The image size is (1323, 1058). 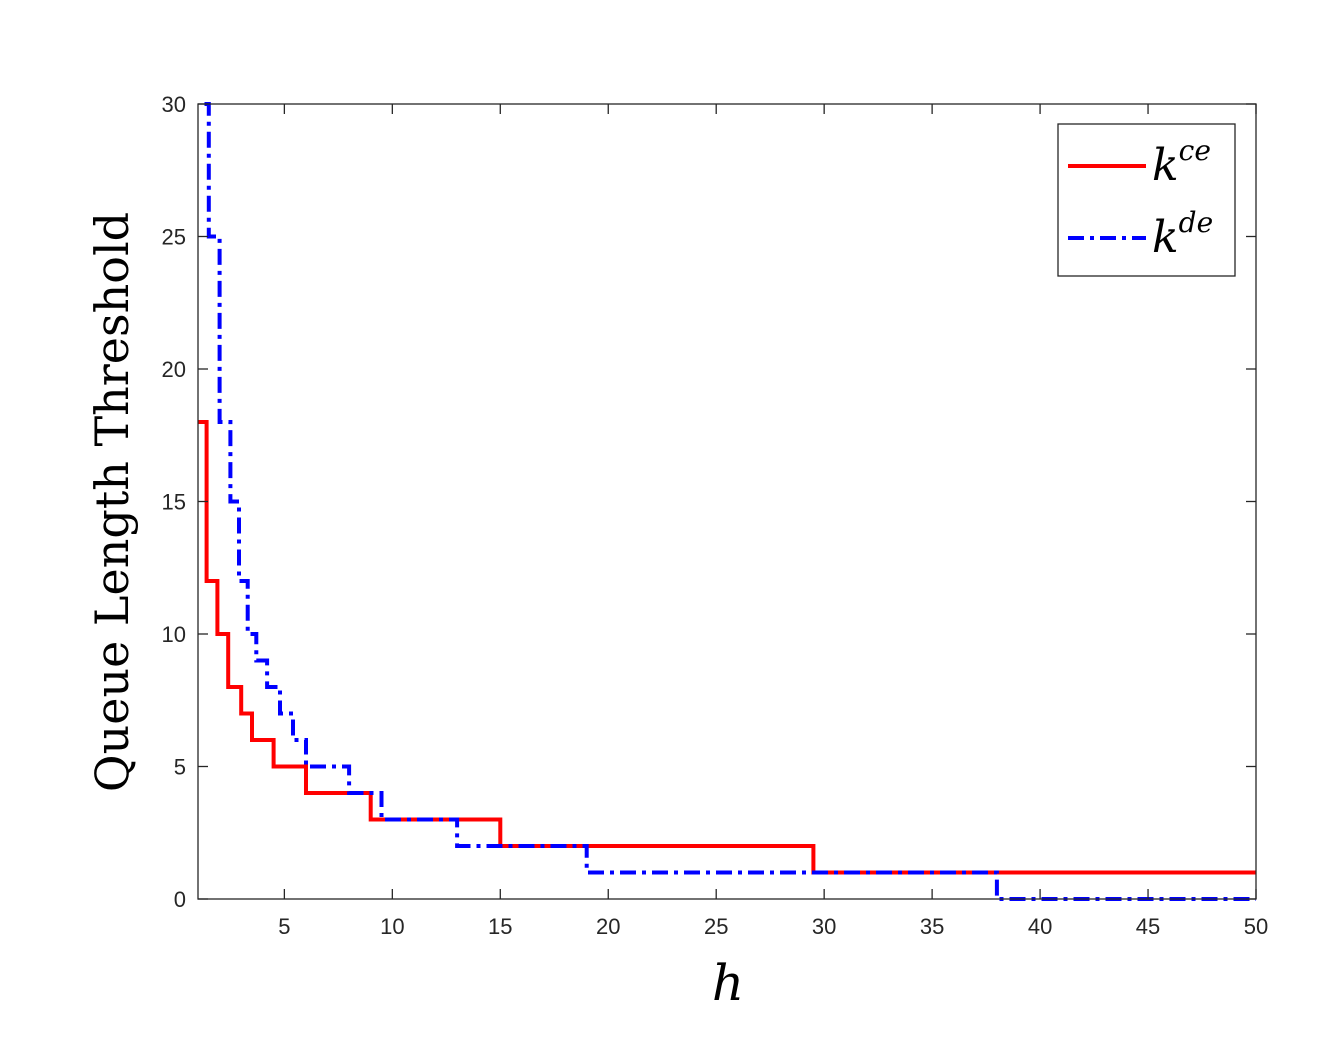 I want to click on legend-label-kde-sup: de, so click(x=1196, y=222).